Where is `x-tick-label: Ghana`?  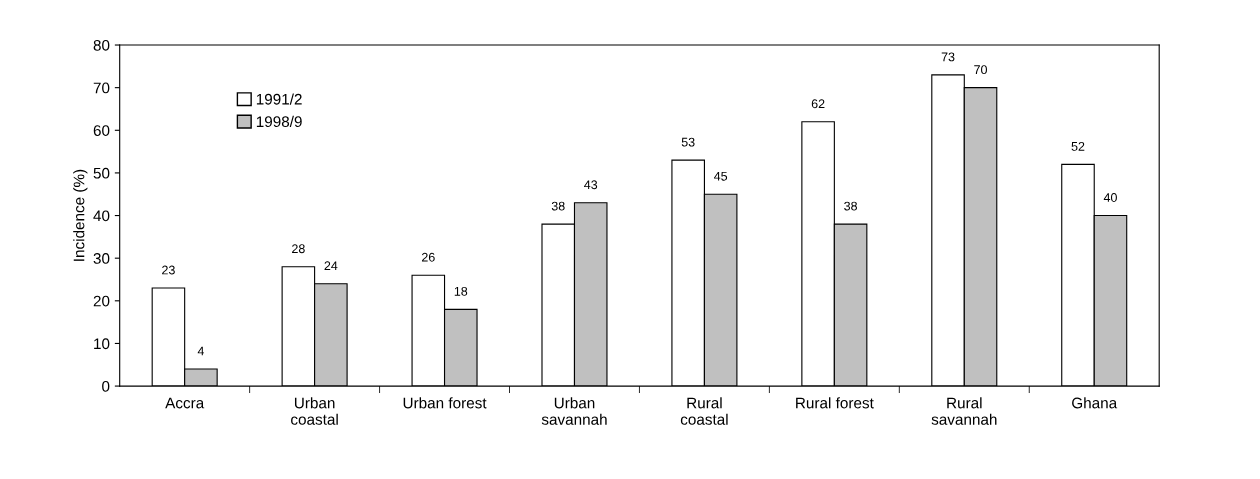
x-tick-label: Ghana is located at coordinates (1095, 403).